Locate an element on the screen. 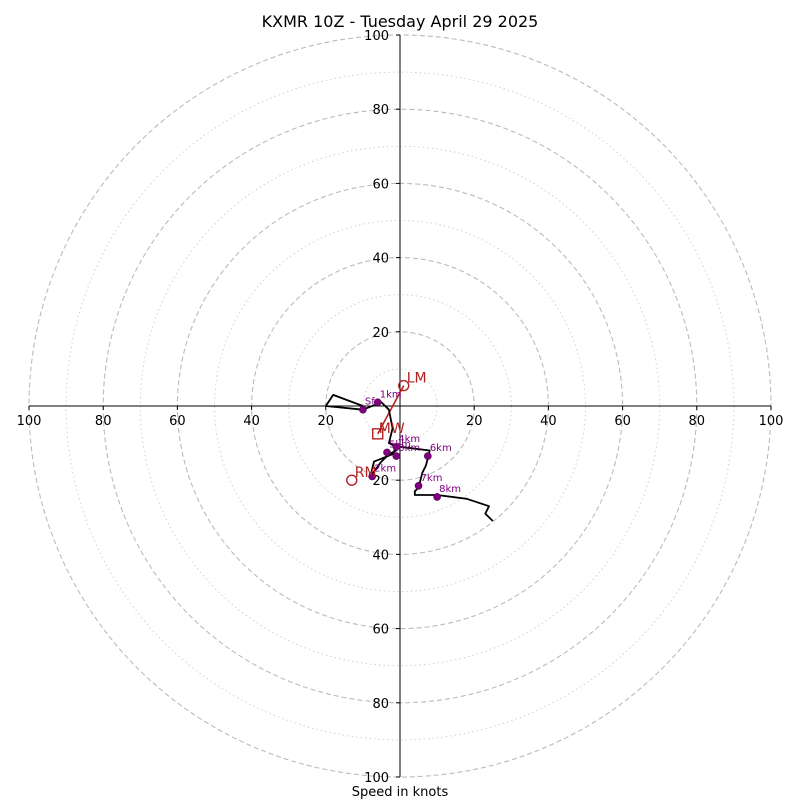 The image size is (800, 800). chart-title: KXMR 10Z - Tuesday April 29 2025 is located at coordinates (400, 21).